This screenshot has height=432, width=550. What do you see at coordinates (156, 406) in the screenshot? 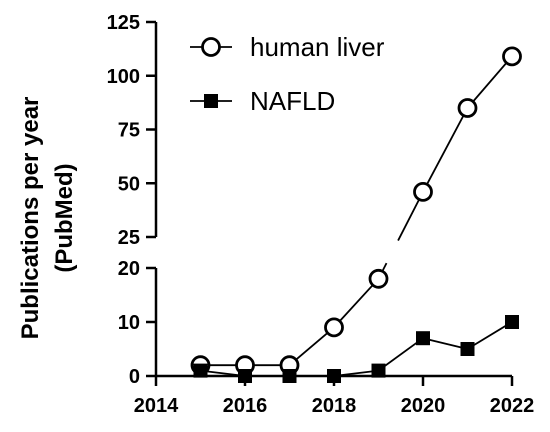
I see `x-tick-label: 2014` at bounding box center [156, 406].